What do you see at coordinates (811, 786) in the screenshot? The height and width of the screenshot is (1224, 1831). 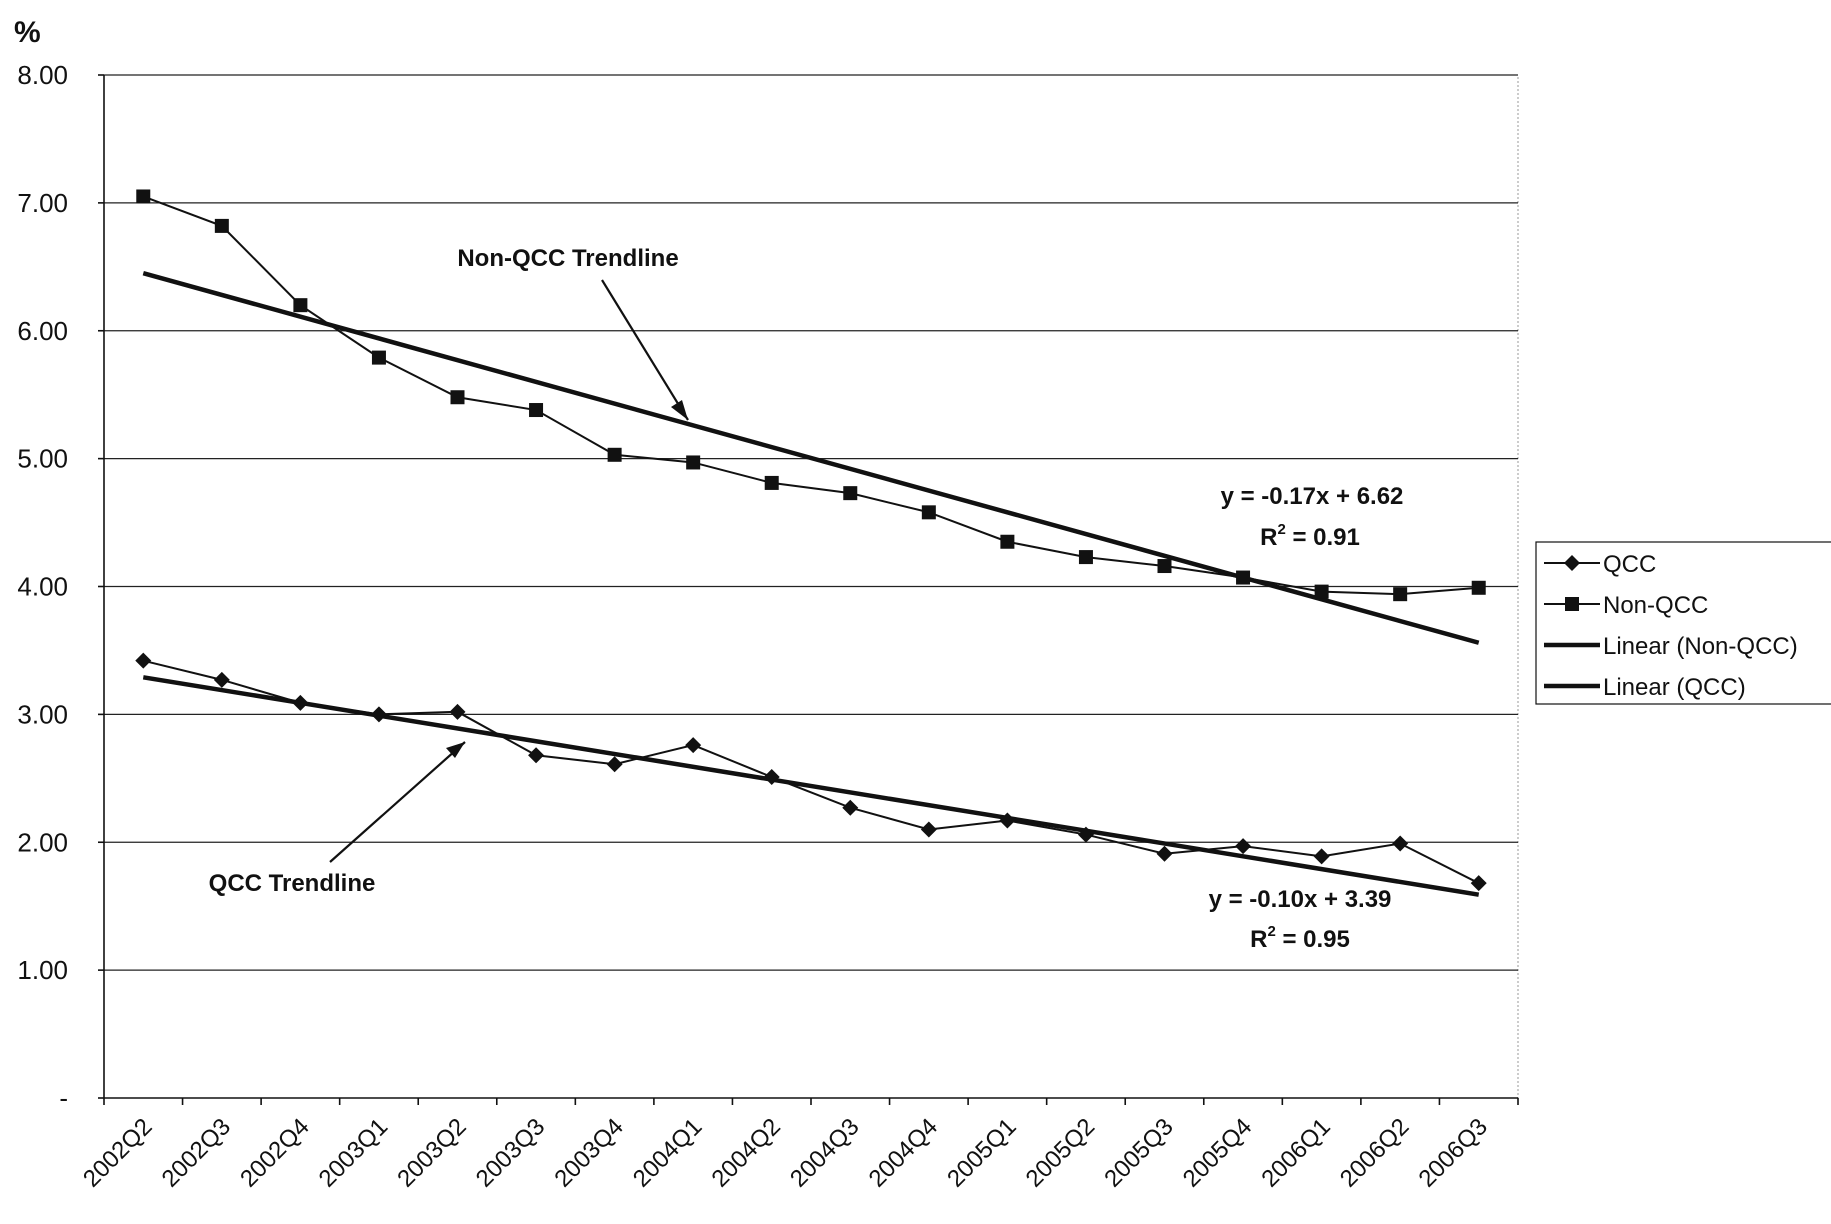 I see `trendline-linear-qcc` at bounding box center [811, 786].